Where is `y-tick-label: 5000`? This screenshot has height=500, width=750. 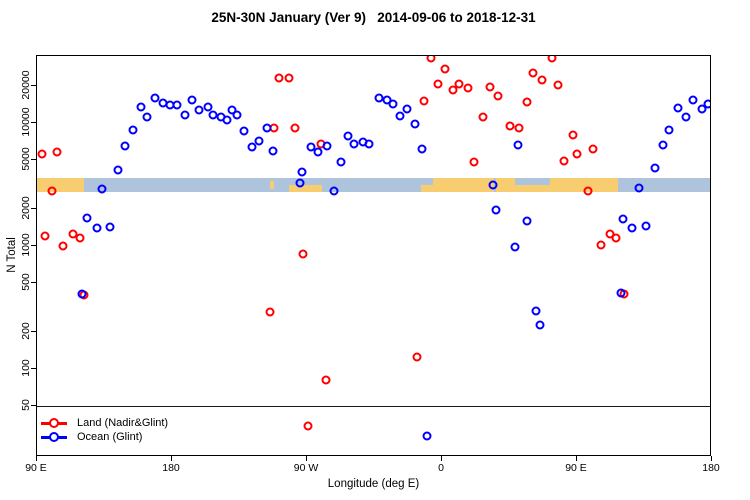
y-tick-label: 5000 is located at coordinates (26, 159).